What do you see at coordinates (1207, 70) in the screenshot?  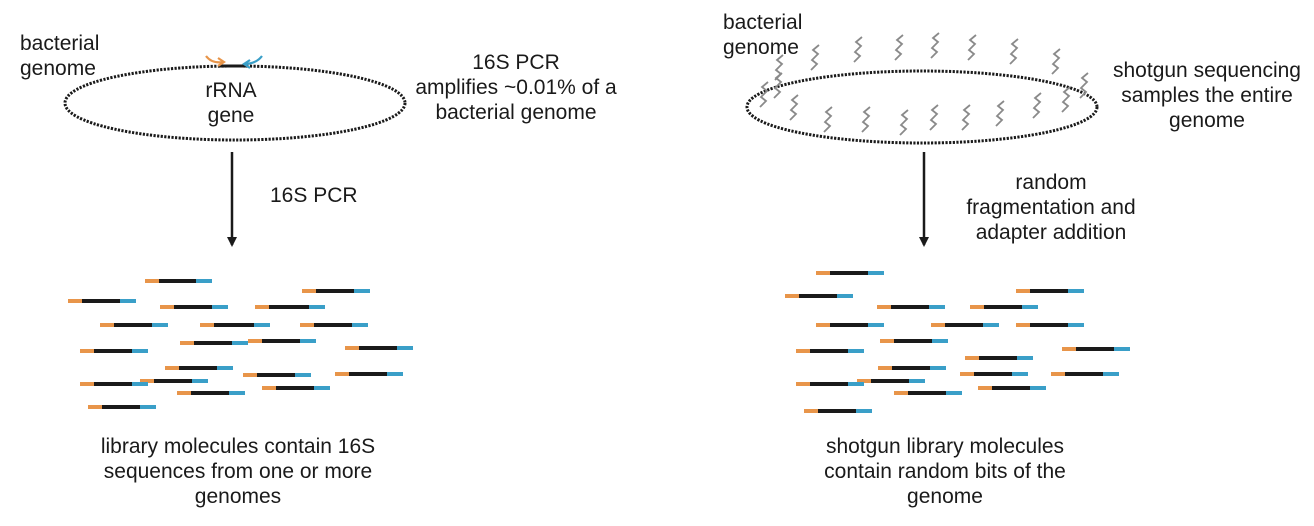 I see `shotgun-note-line1: shotgun sequencing` at bounding box center [1207, 70].